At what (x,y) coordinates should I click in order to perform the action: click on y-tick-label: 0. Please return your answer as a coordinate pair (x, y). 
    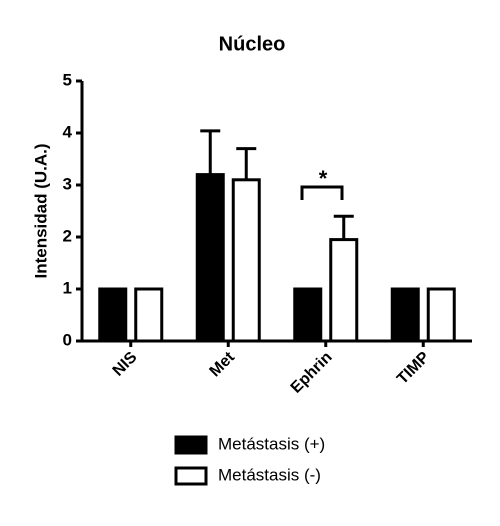
    Looking at the image, I should click on (67, 339).